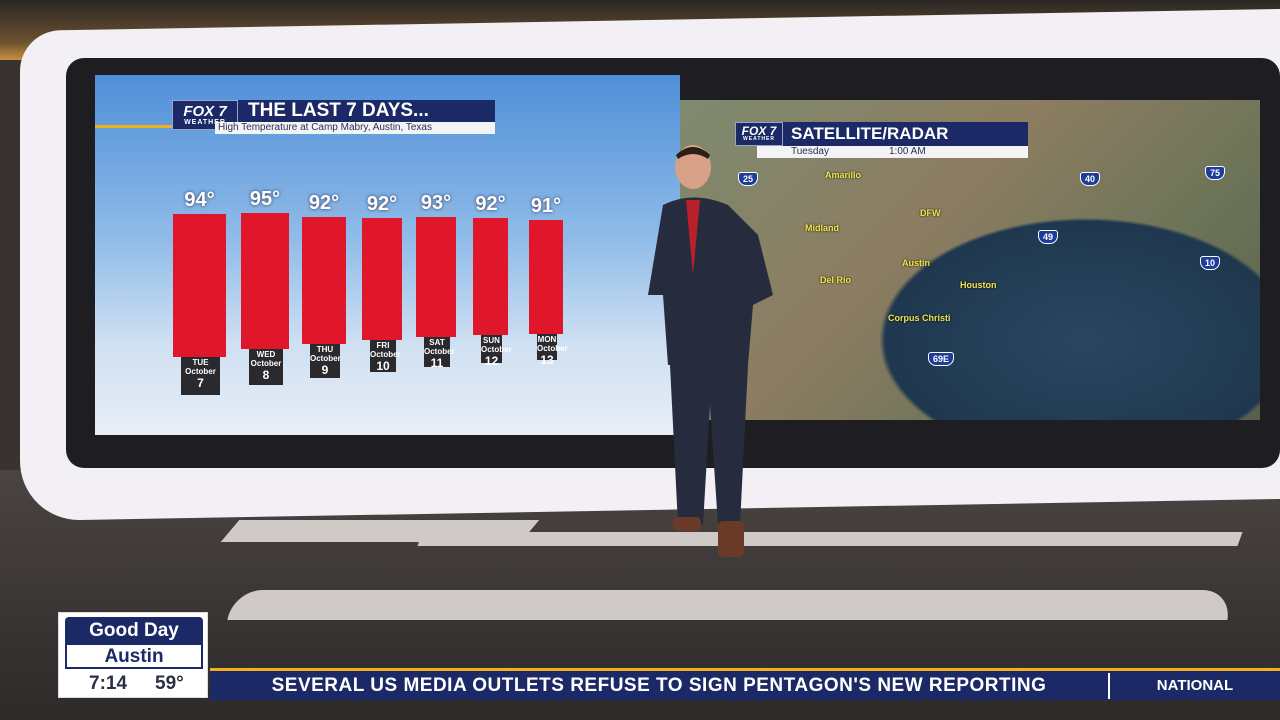 The width and height of the screenshot is (1280, 720). Describe the element at coordinates (266, 374) in the screenshot. I see `date: 8` at that location.